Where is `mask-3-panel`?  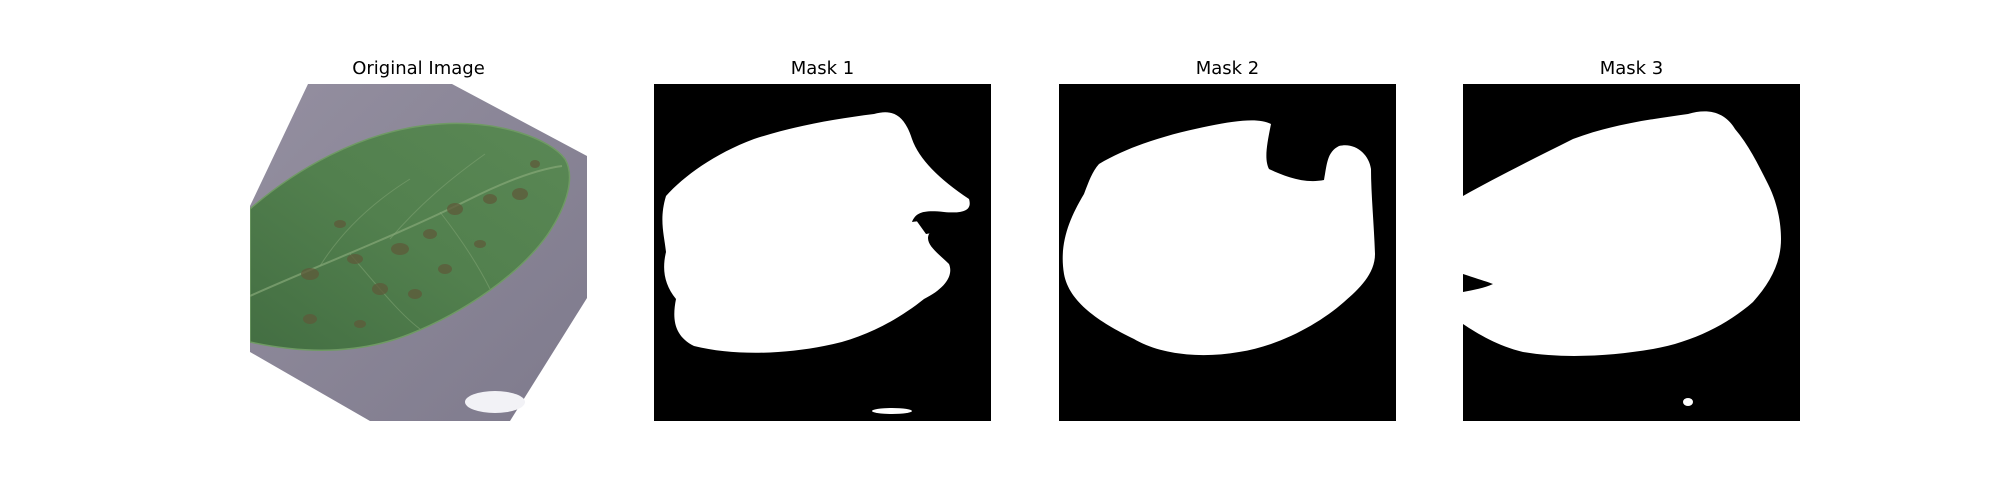 mask-3-panel is located at coordinates (1631, 252).